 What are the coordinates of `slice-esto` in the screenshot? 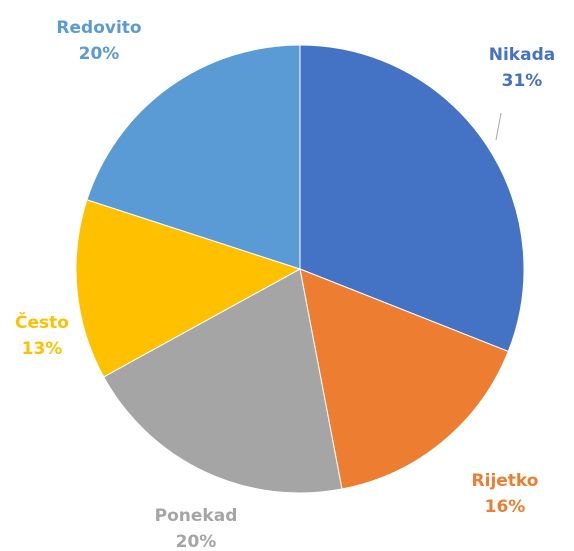 It's located at (188, 288).